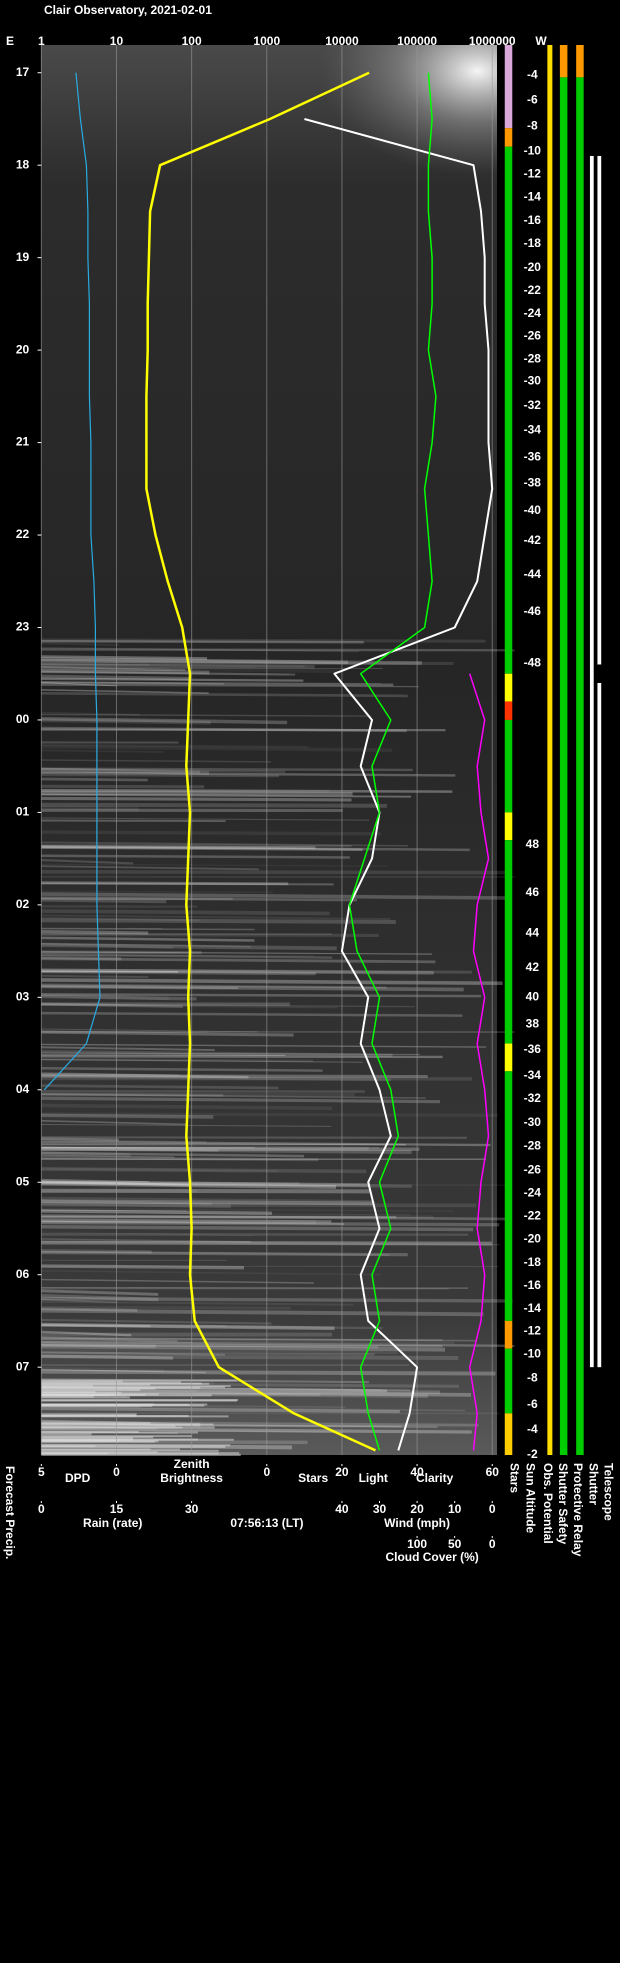  Describe the element at coordinates (266, 1523) in the screenshot. I see `time-label: 07:56:13 (LT)` at that location.